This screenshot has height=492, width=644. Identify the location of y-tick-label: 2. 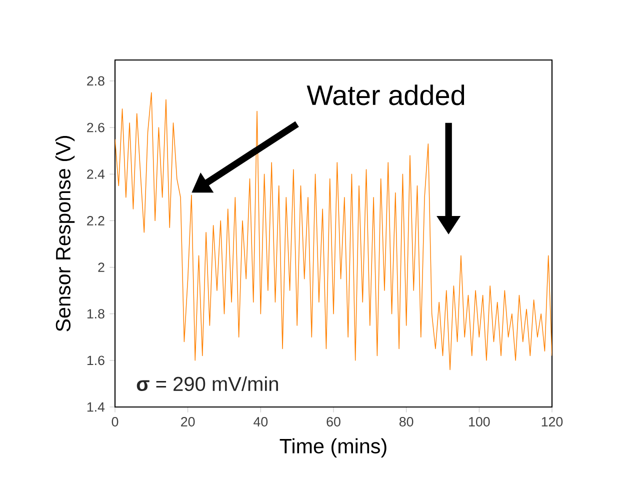
(101, 267).